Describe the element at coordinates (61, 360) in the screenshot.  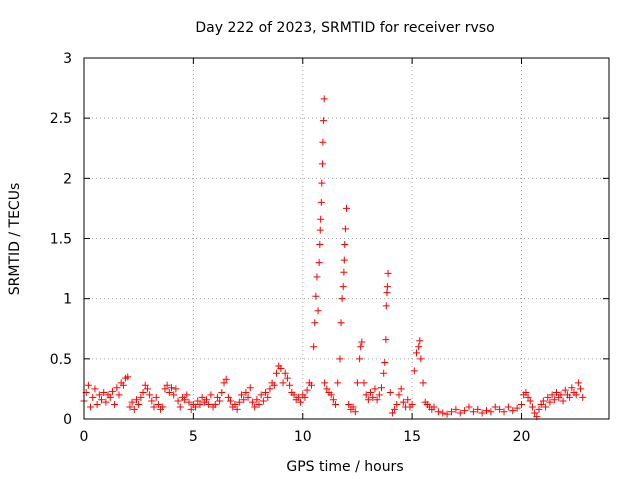
I see `y-tick-label: 0.5` at that location.